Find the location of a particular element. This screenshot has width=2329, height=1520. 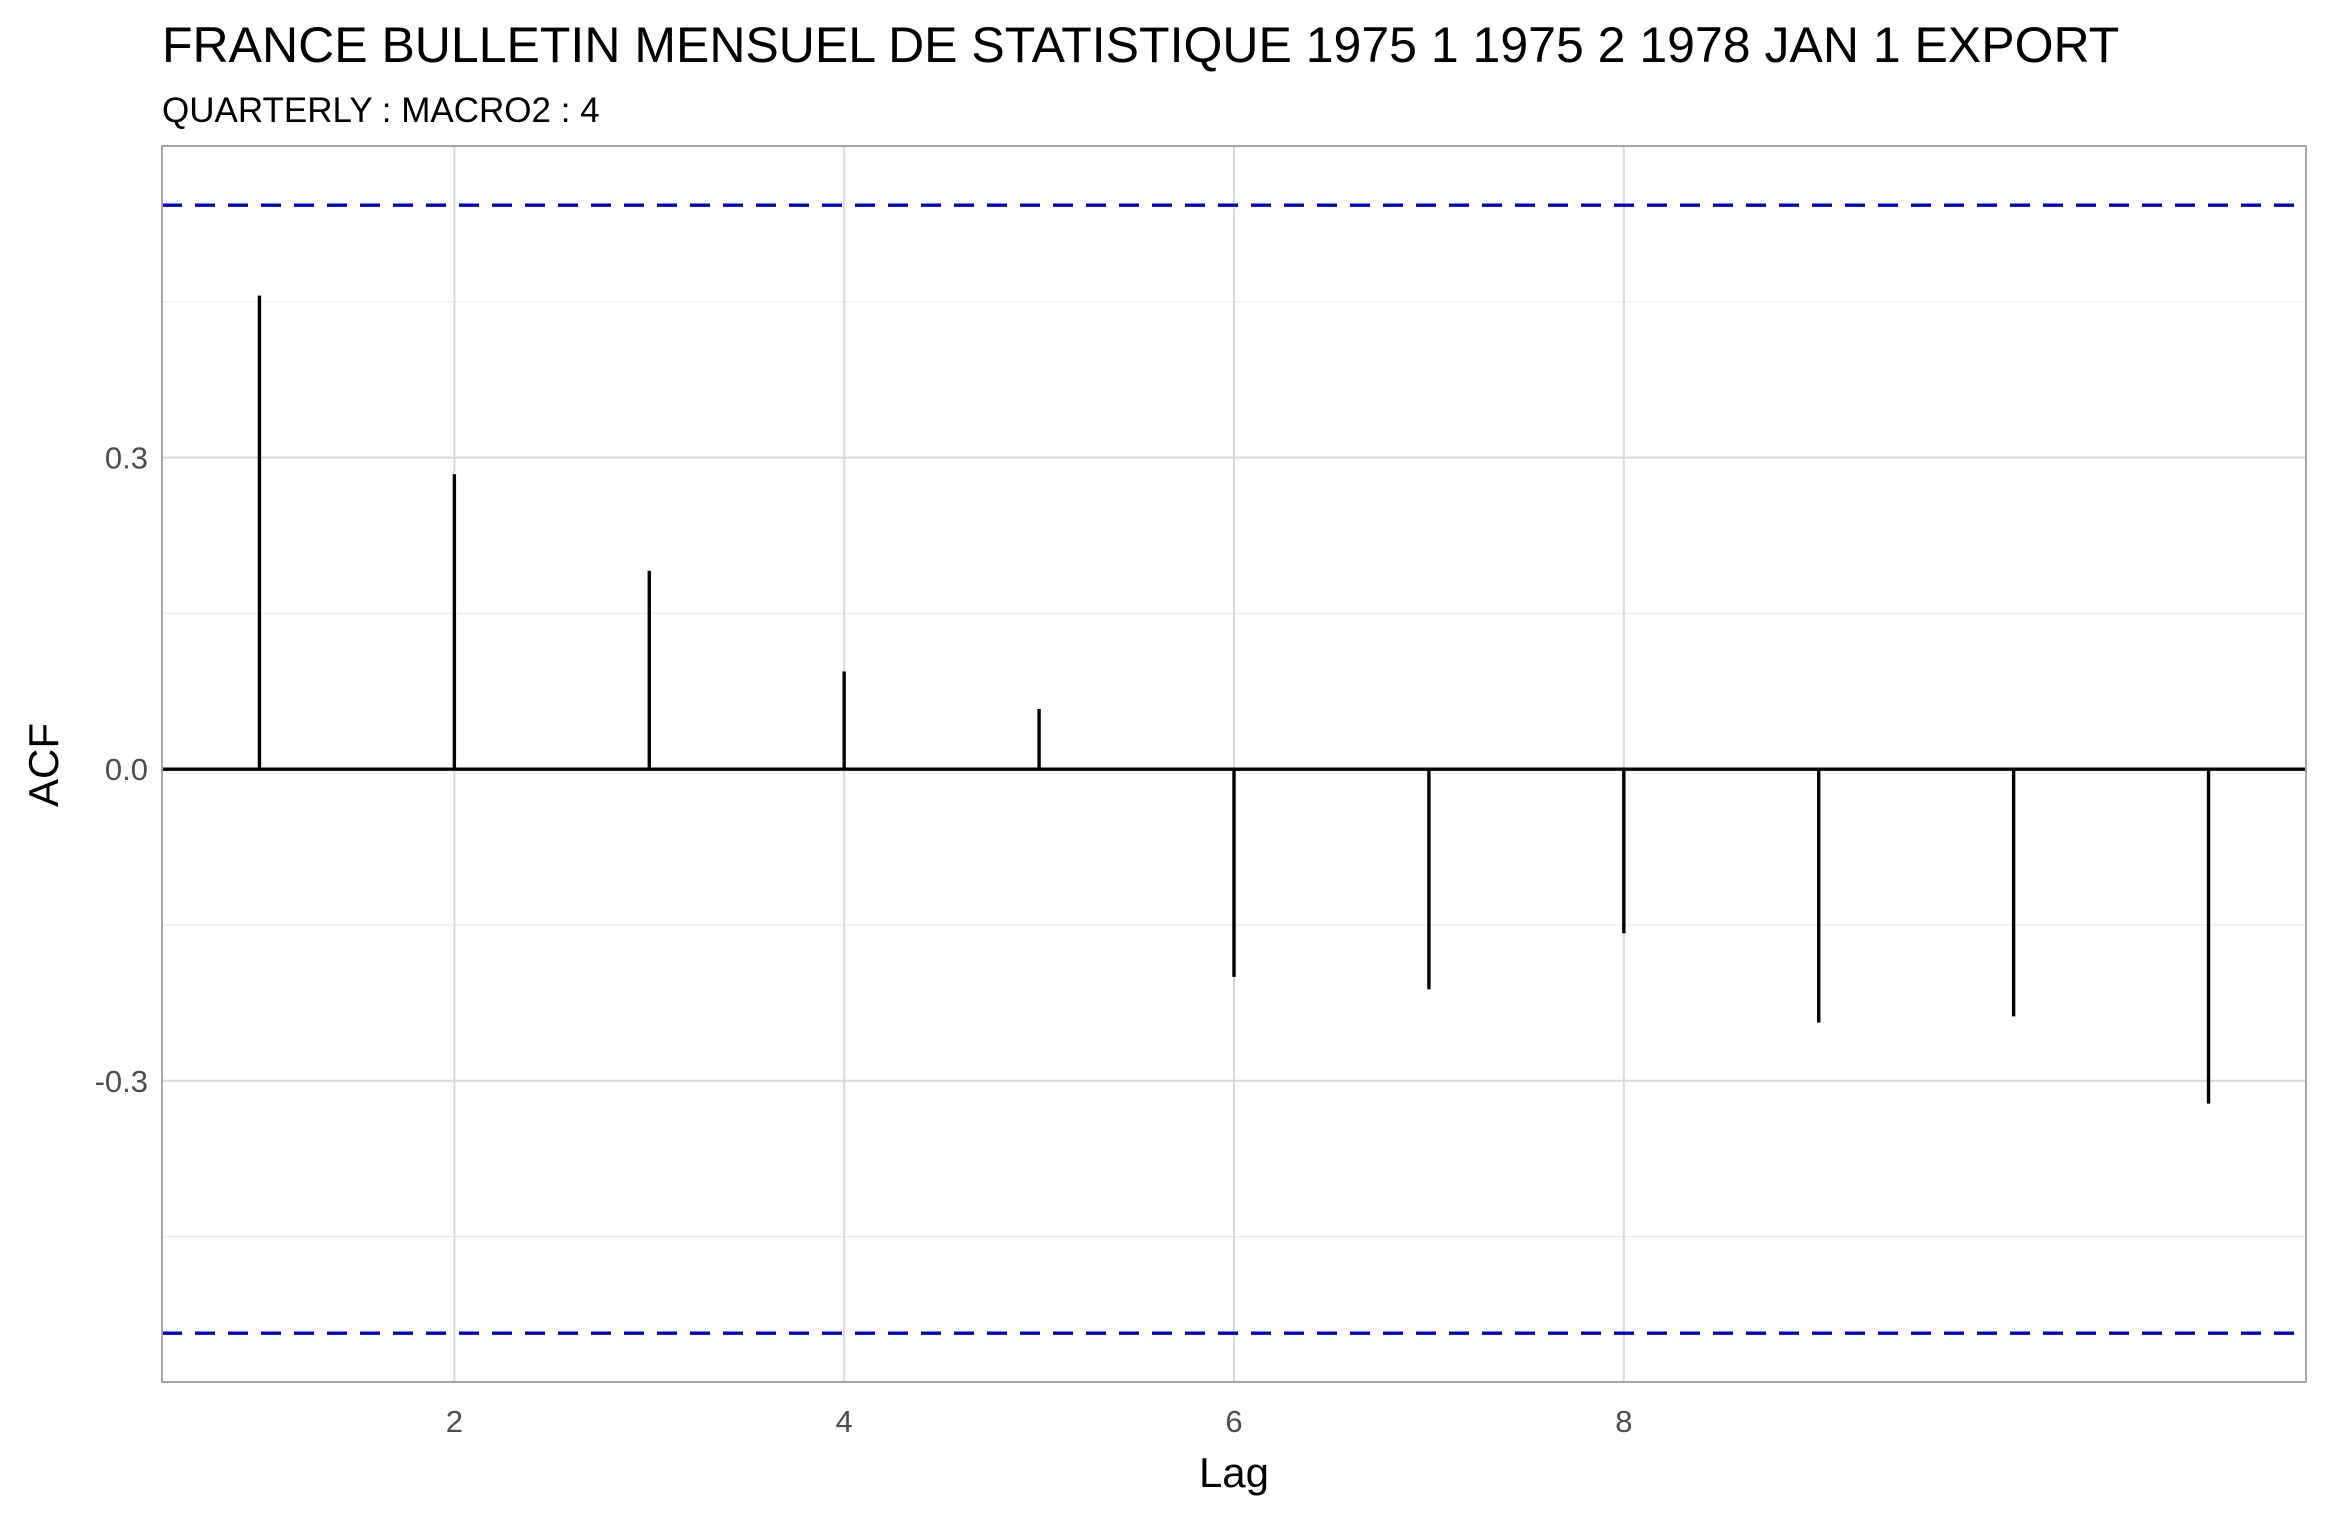

y-axis-title: ACF is located at coordinates (43, 765).